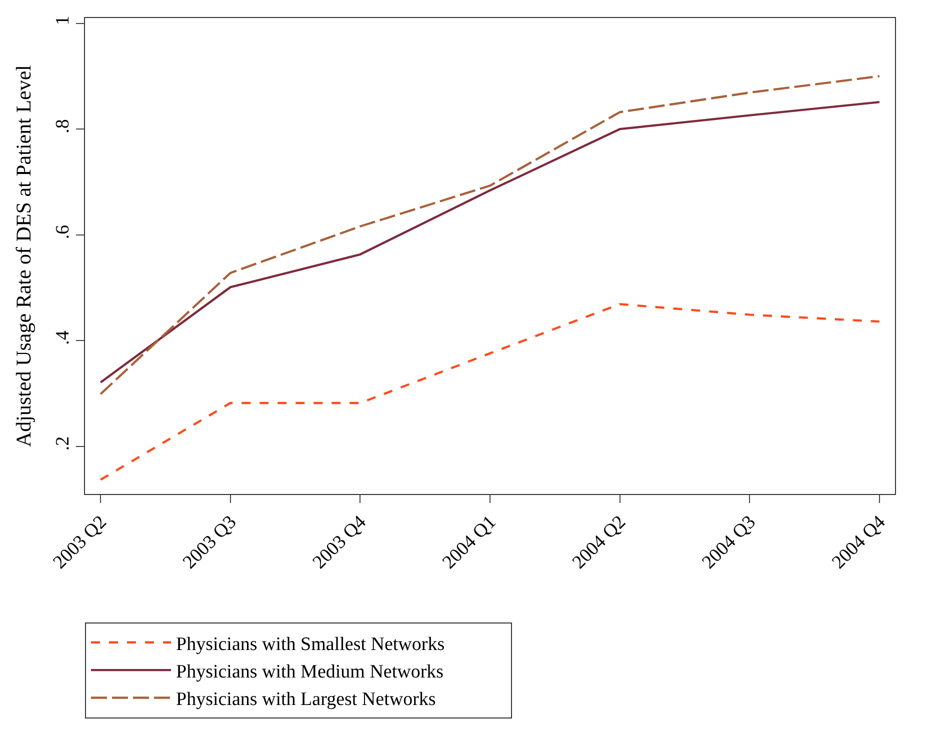 The width and height of the screenshot is (928, 731). Describe the element at coordinates (306, 699) in the screenshot. I see `legend-label: Physicians with Largest Networks` at that location.